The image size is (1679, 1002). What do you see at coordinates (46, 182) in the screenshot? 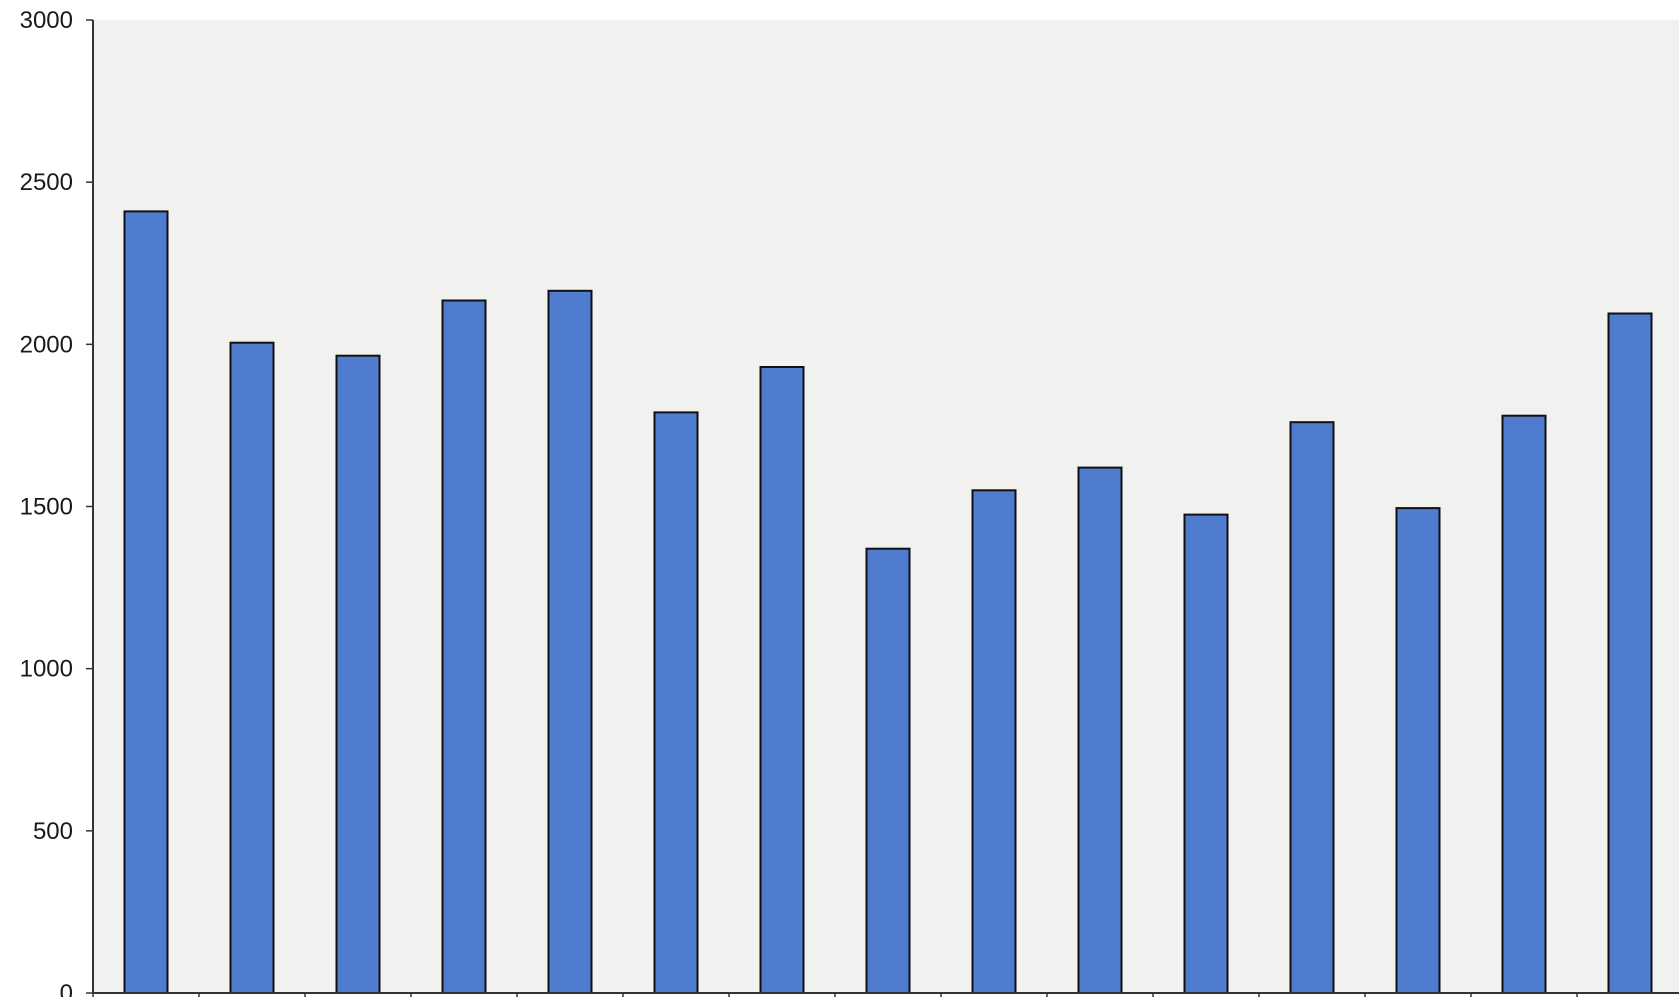
I see `y-tick-label: 2500` at bounding box center [46, 182].